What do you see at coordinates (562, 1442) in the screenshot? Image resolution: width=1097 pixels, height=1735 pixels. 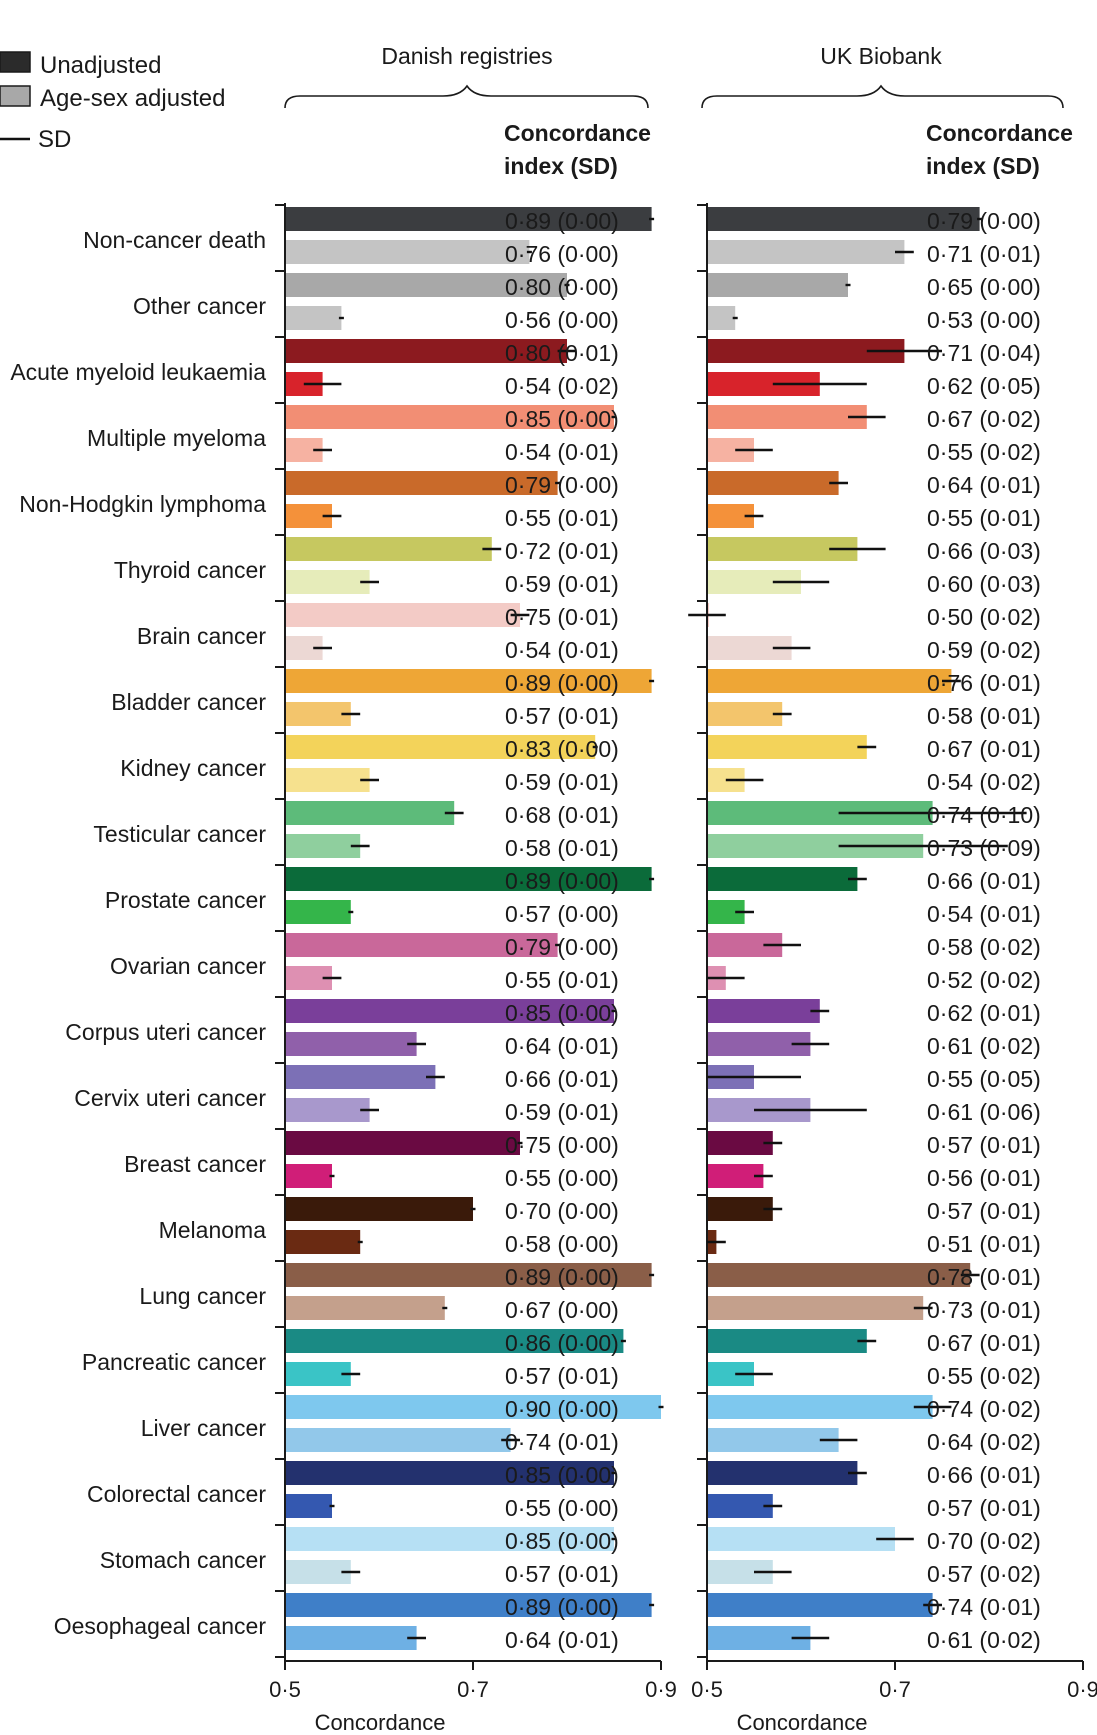 I see `concordance-value-danish: 0·74 (0·01)` at bounding box center [562, 1442].